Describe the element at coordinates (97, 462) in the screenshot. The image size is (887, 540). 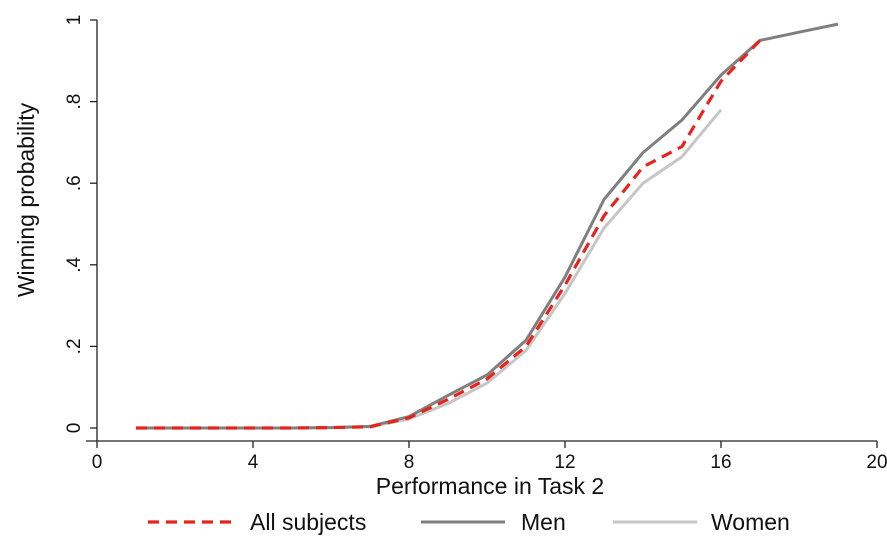
I see `x-tick-label: 0` at that location.